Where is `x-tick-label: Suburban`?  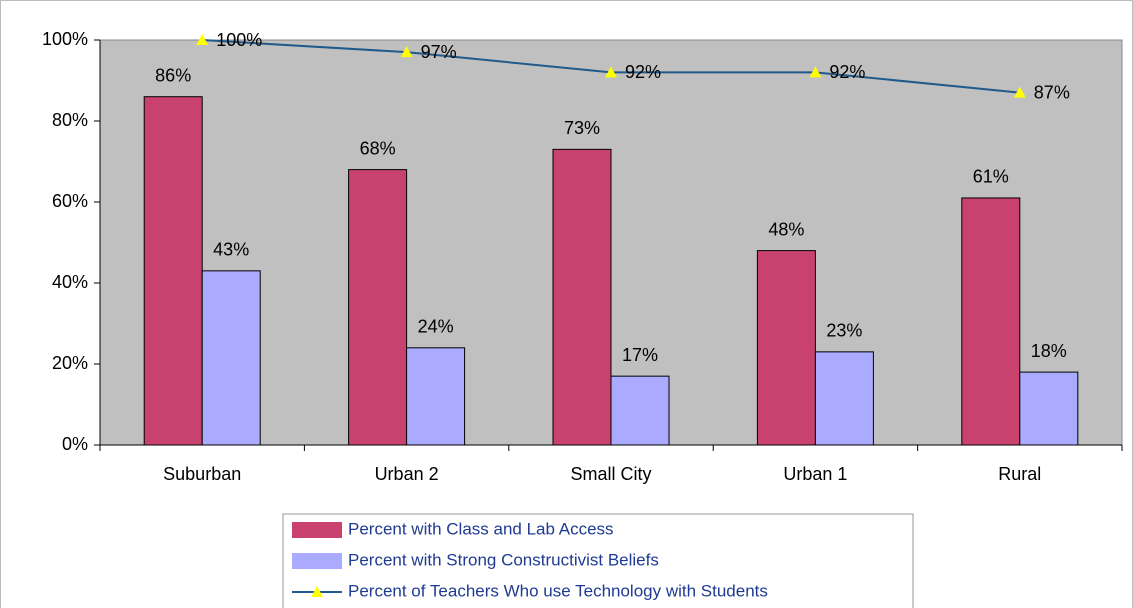
x-tick-label: Suburban is located at coordinates (202, 474).